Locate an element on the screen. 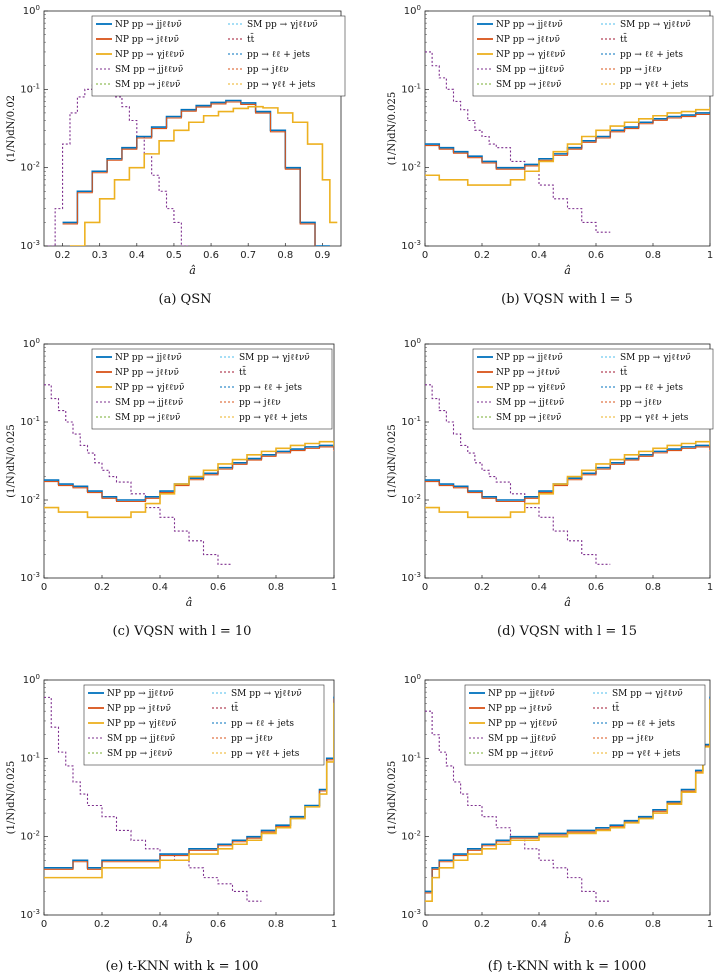  panel-caption: (a) QSN is located at coordinates (185, 299).